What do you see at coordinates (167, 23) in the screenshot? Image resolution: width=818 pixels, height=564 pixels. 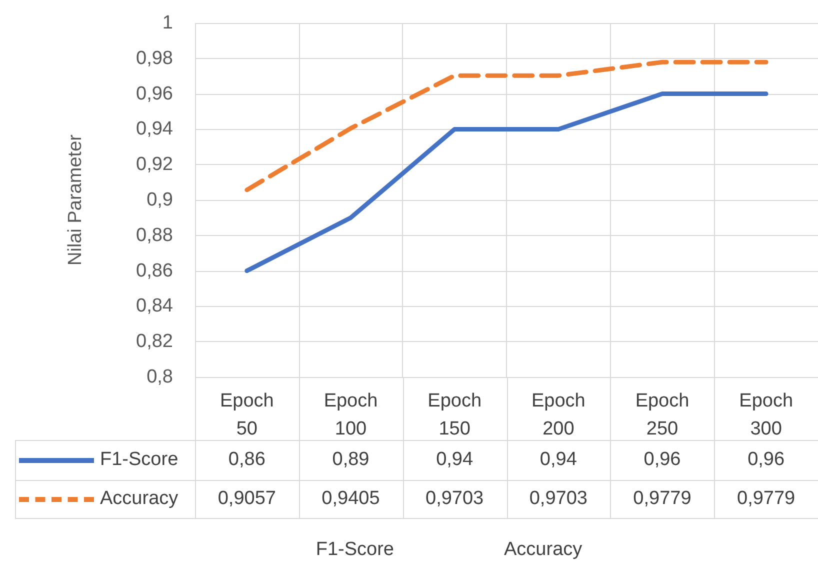 I see `y-tick-label: 1` at bounding box center [167, 23].